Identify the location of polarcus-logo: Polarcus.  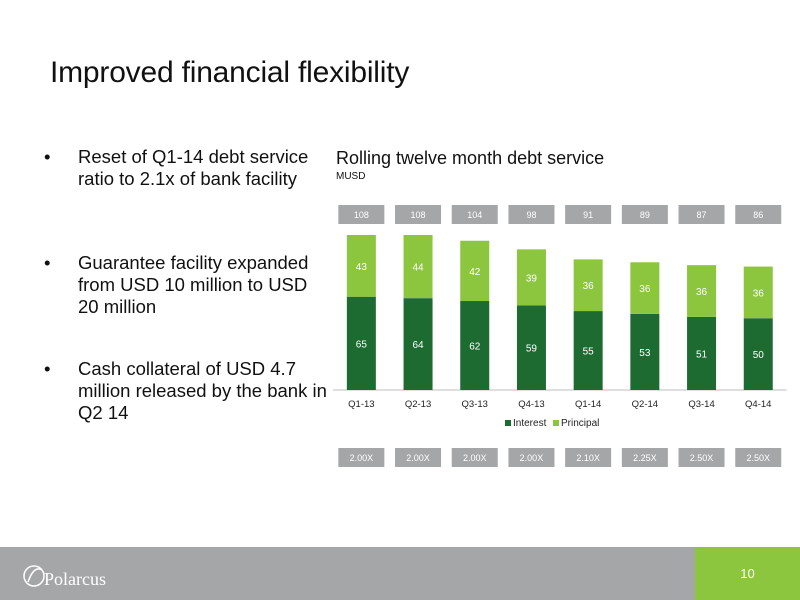
(77, 575).